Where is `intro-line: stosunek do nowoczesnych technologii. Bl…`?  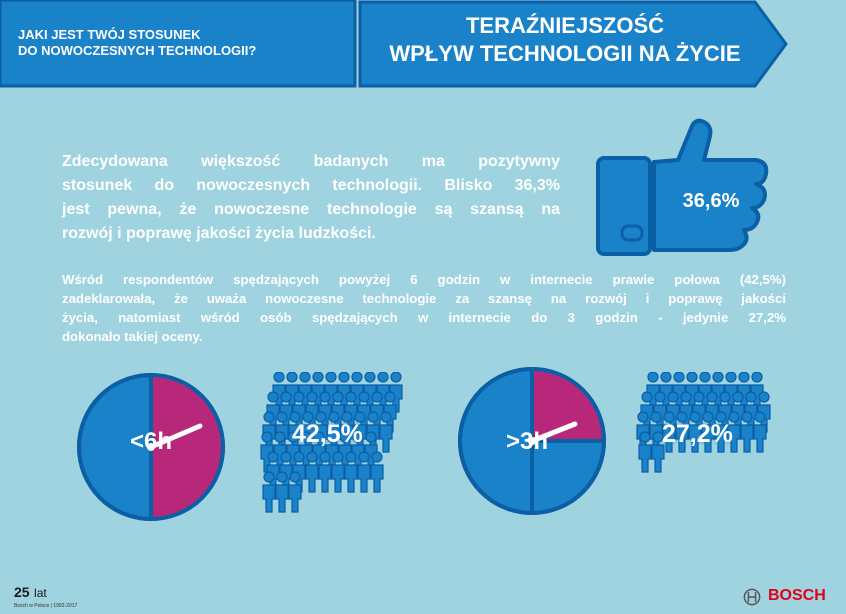
intro-line: stosunek do nowoczesnych technologii. Bl… is located at coordinates (311, 185).